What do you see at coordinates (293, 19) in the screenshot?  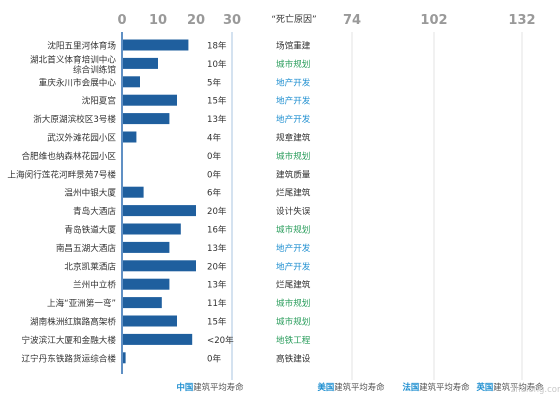 I see `cause-column-header: “死亡原因”` at bounding box center [293, 19].